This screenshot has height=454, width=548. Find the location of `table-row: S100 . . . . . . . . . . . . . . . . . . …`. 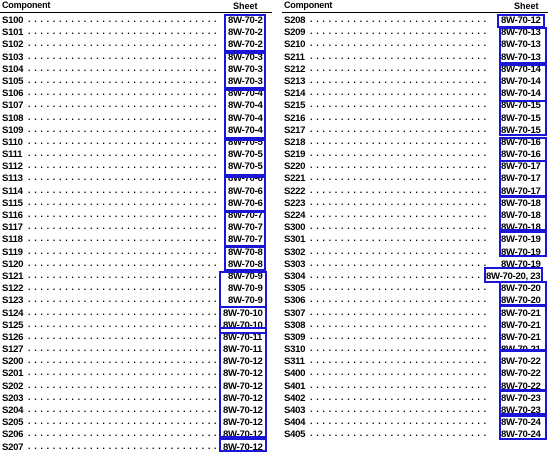

table-row: S100 . . . . . . . . . . . . . . . . . . … is located at coordinates (136, 20).